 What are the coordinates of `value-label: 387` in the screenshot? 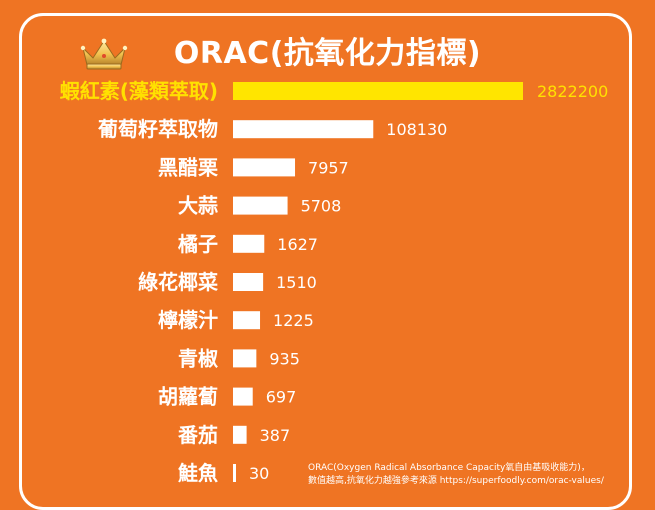 It's located at (275, 435).